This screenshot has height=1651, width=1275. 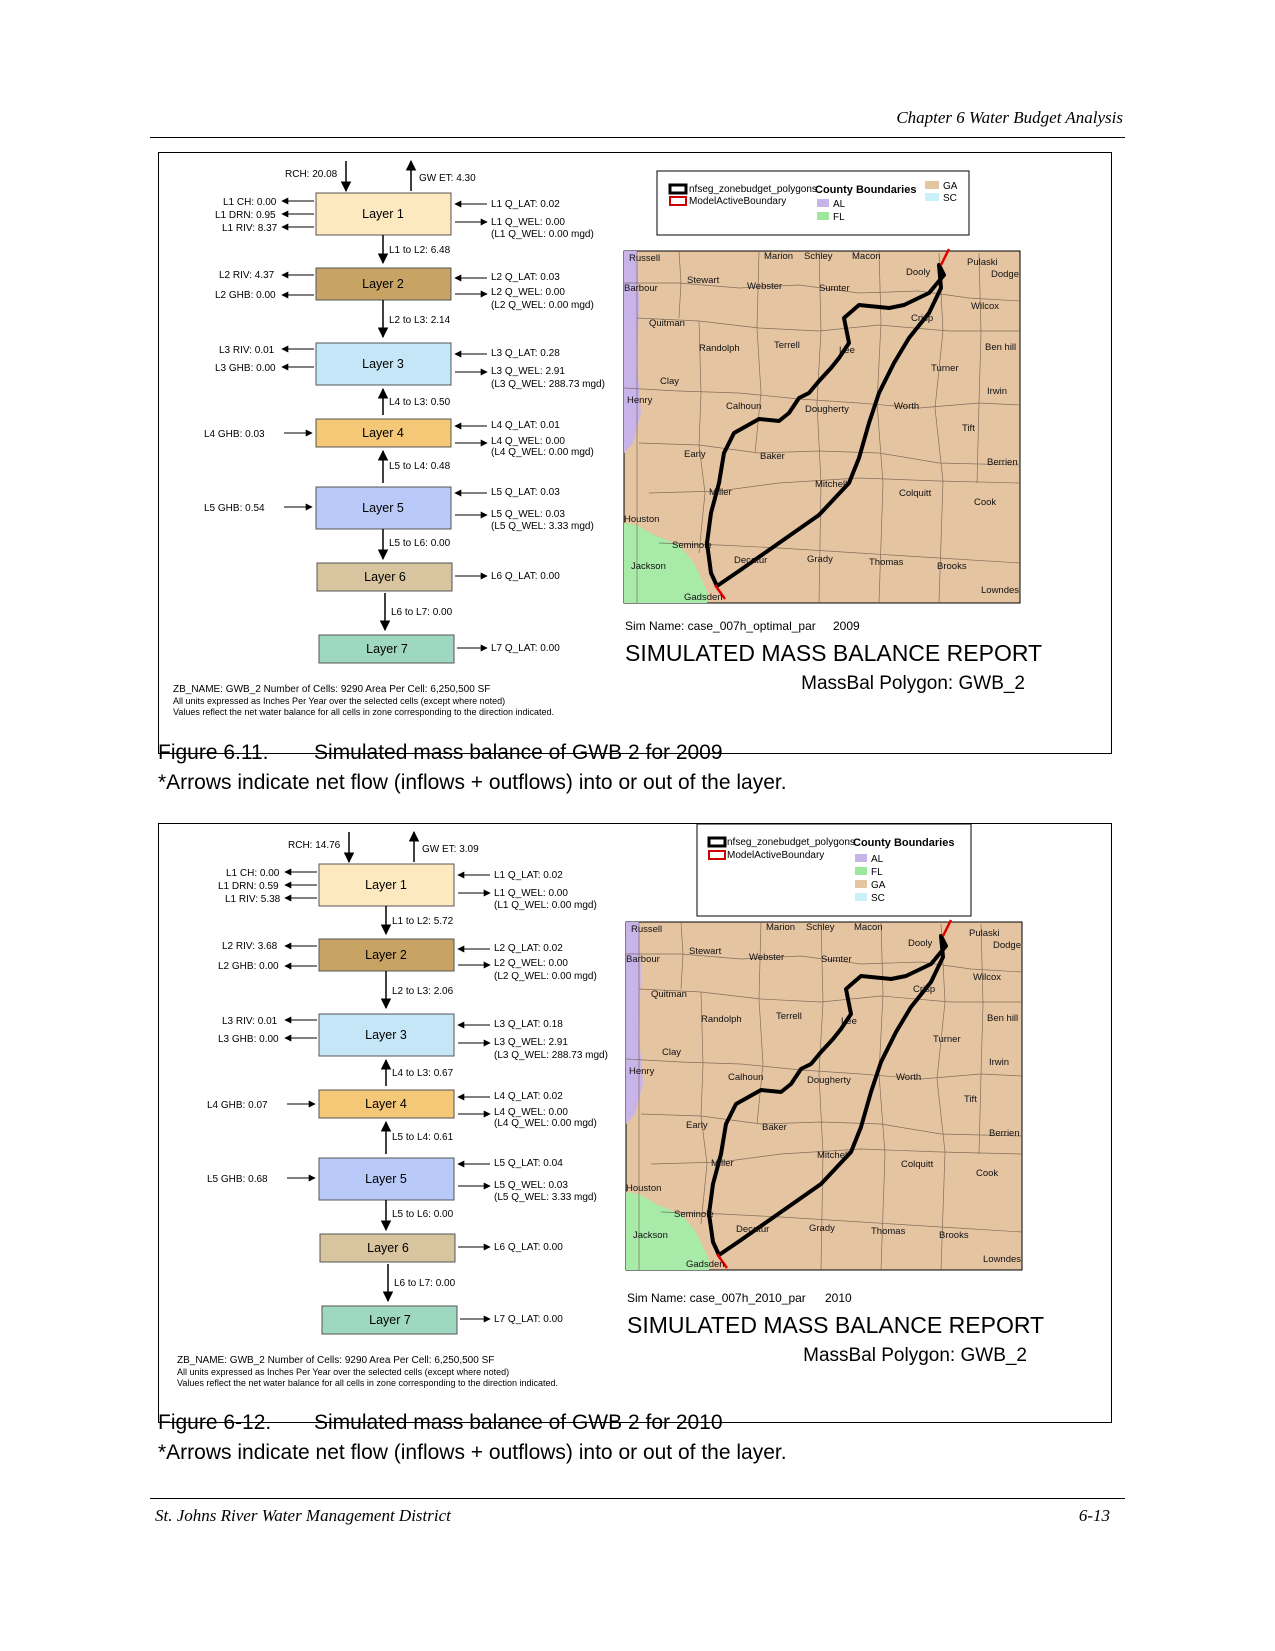 I want to click on l2-mgd-label: (L2 Q_WEL: 0.00 mgd), so click(x=545, y=976).